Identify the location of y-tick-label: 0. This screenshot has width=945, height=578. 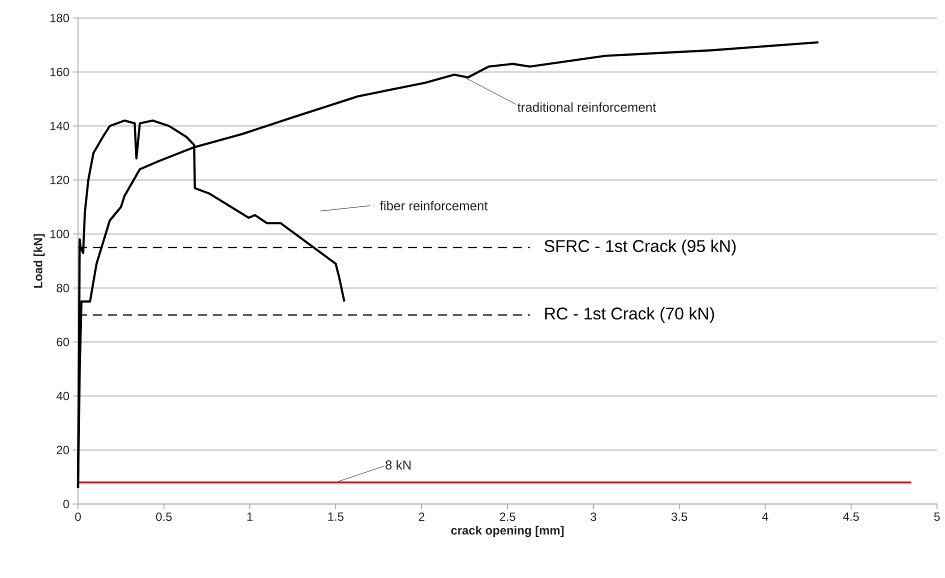
(66, 504).